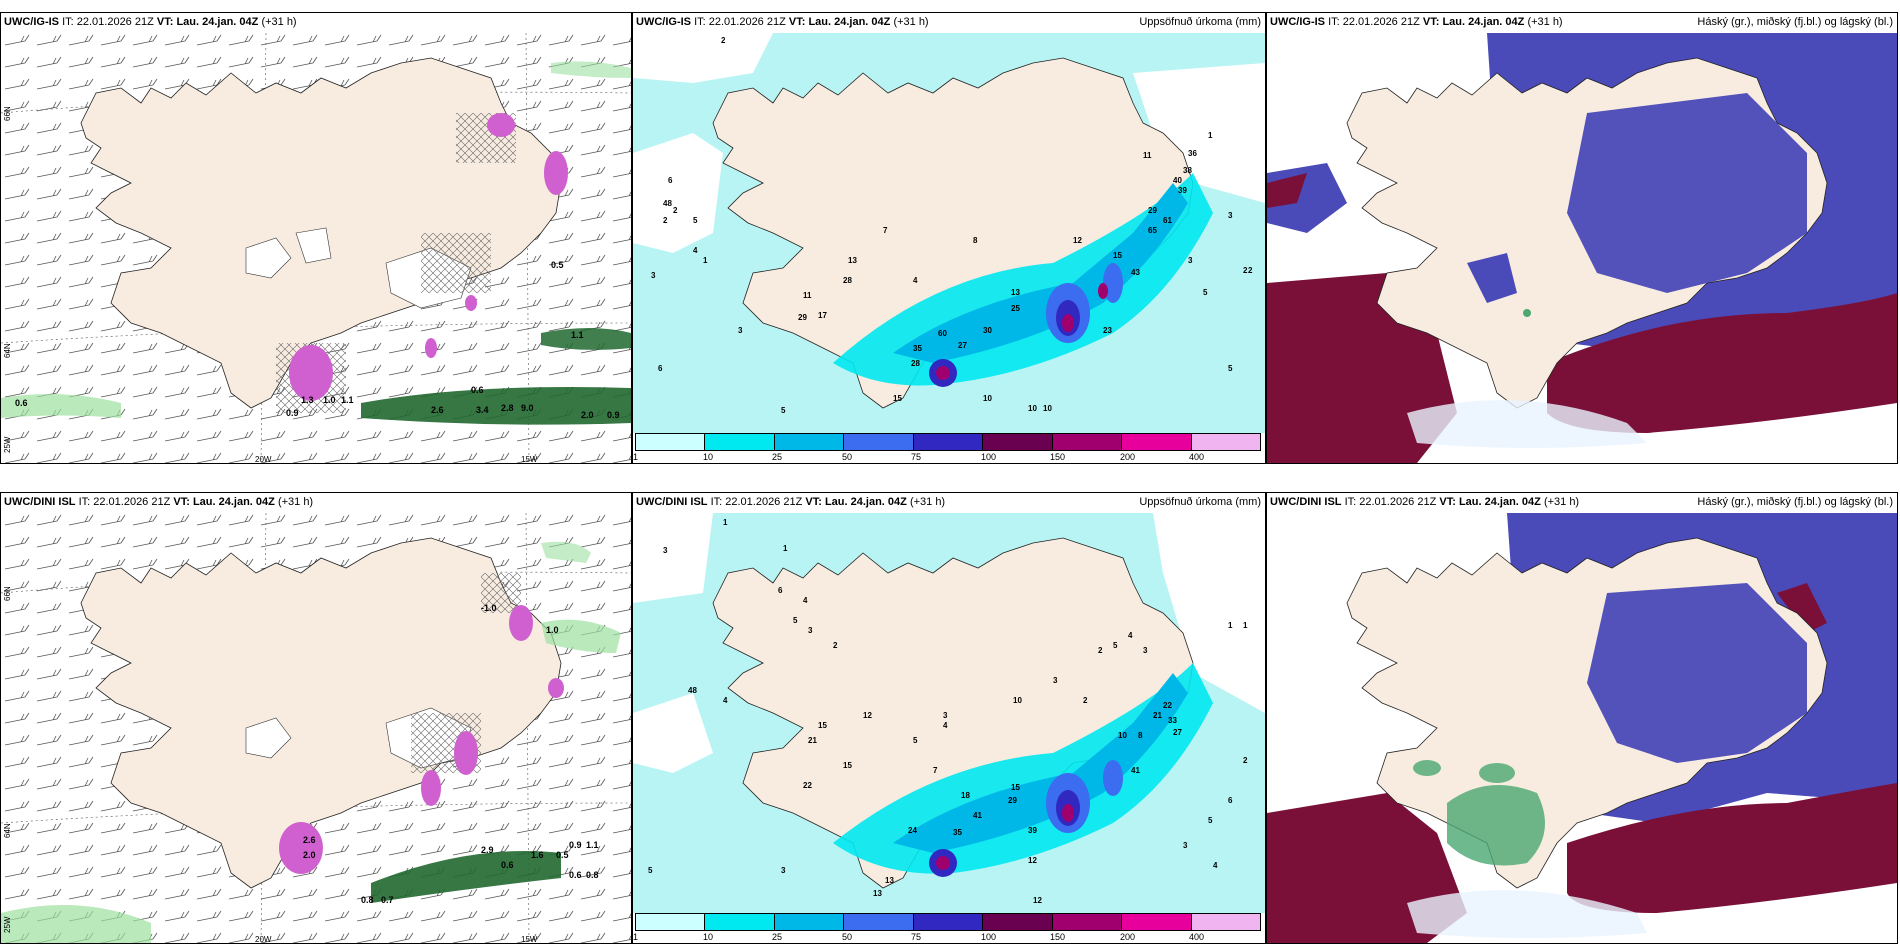 The width and height of the screenshot is (1900, 950). Describe the element at coordinates (989, 937) in the screenshot. I see `colorbar-tick: 100` at that location.